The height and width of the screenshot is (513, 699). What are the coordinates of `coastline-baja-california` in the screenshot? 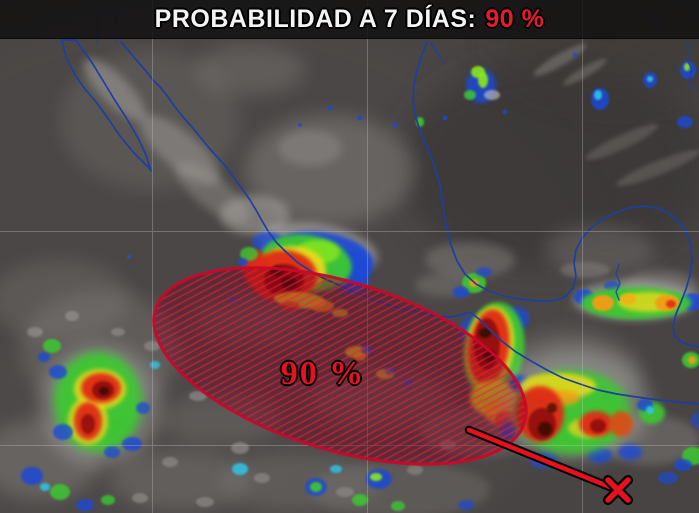 It's located at (106, 105).